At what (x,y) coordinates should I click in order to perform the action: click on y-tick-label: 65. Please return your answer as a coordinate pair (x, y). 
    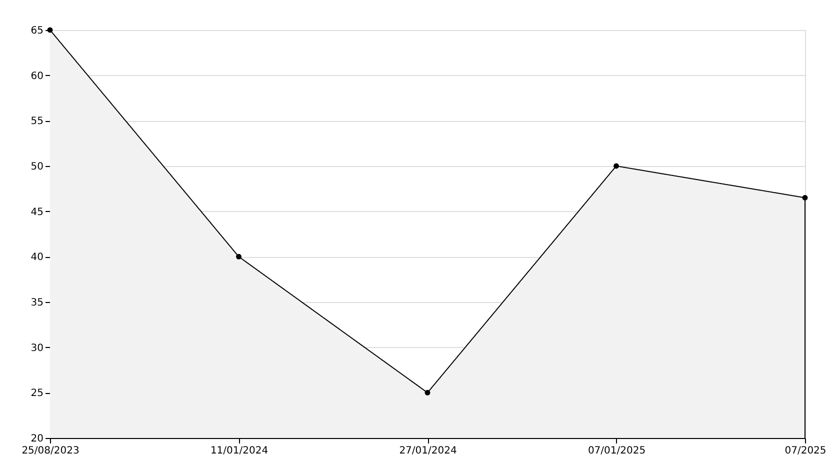
    Looking at the image, I should click on (37, 31).